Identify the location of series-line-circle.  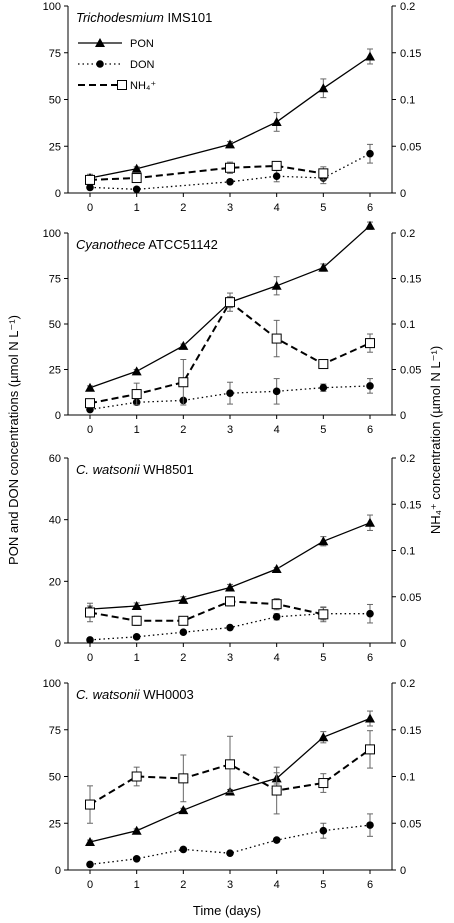
(230, 845).